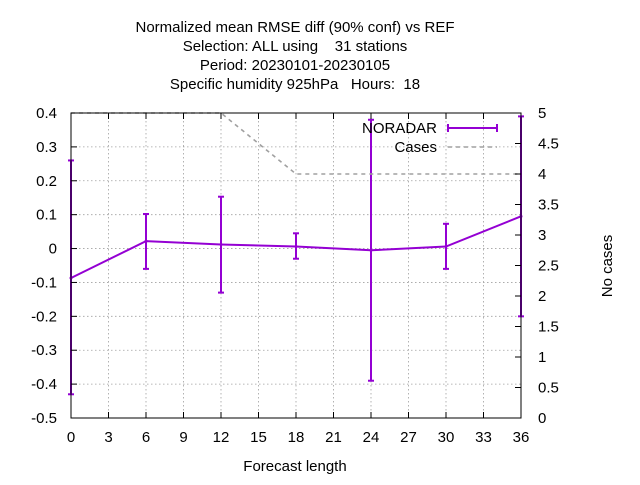  I want to click on x-tick-label: 24, so click(371, 437).